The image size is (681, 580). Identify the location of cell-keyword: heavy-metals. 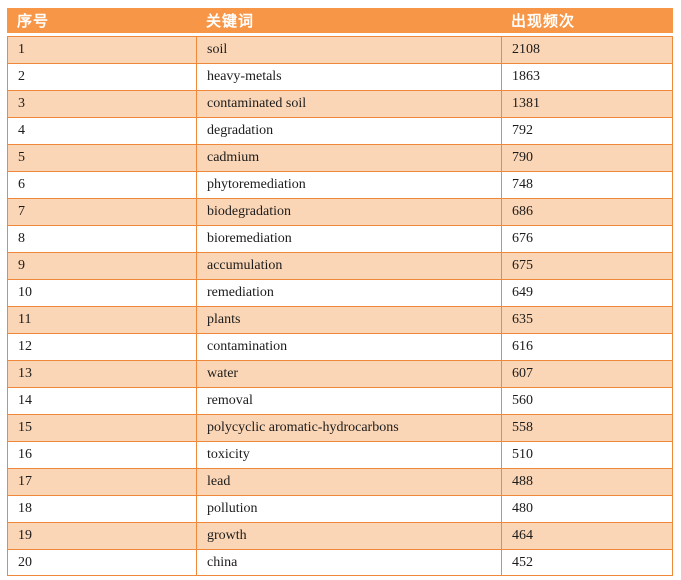
(348, 76).